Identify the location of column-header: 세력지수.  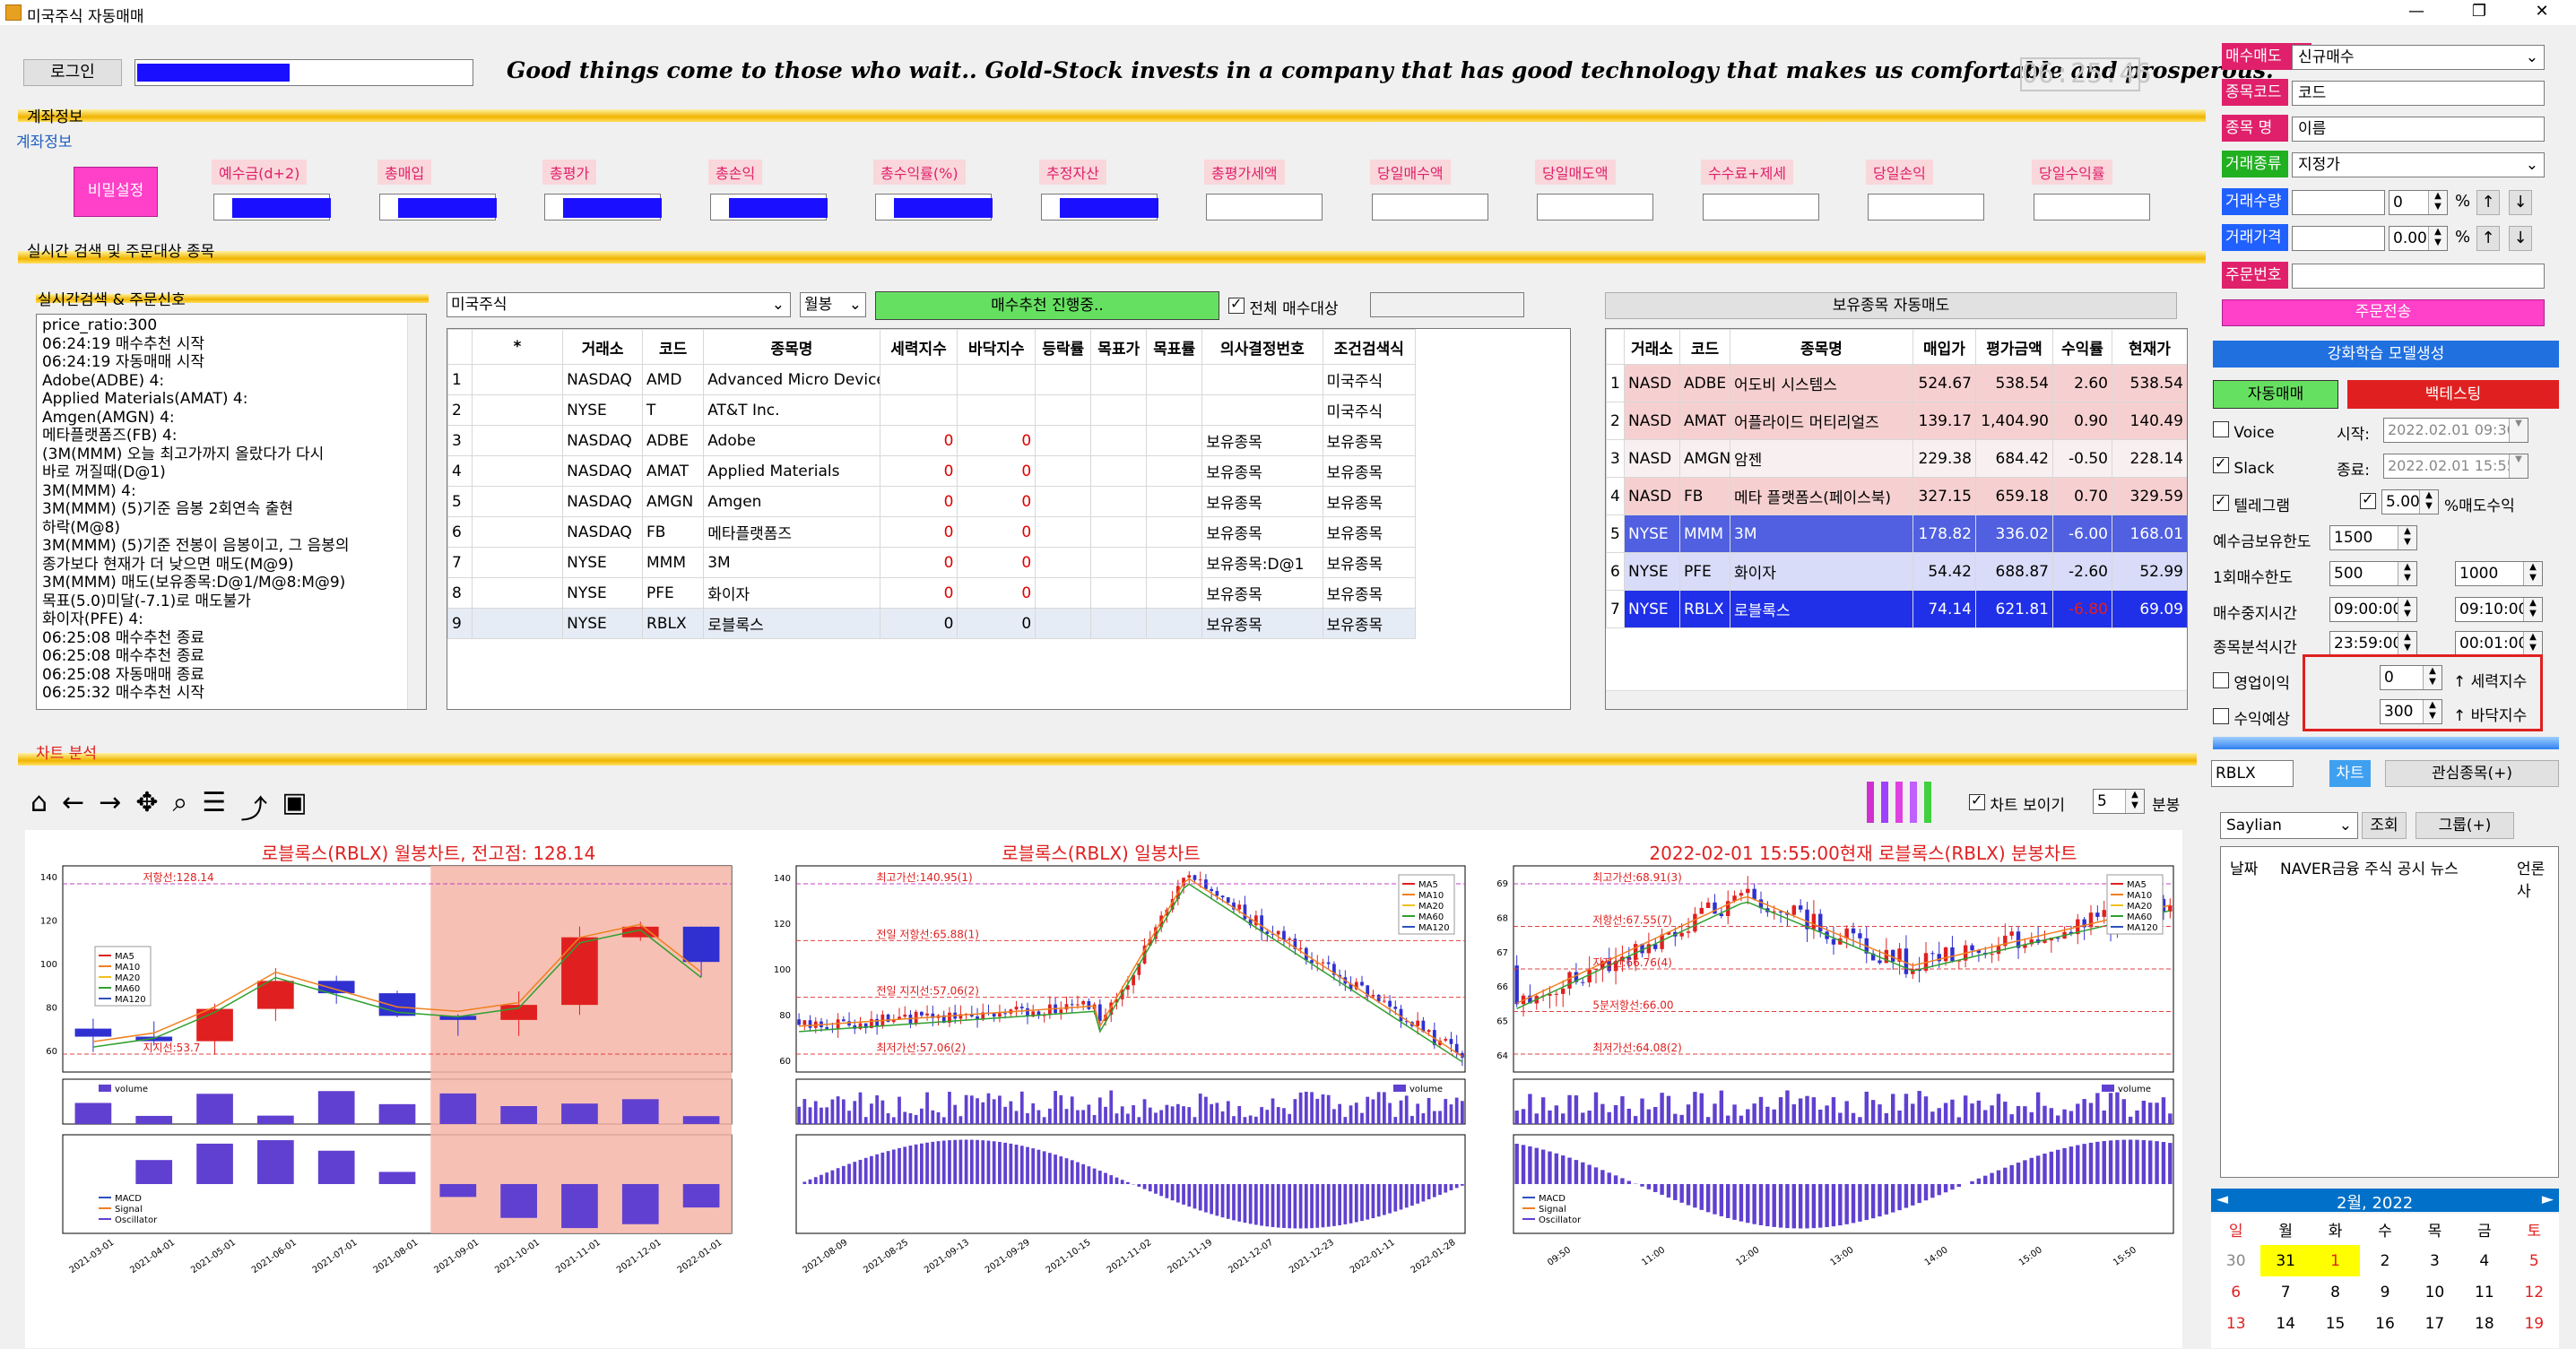
(918, 347).